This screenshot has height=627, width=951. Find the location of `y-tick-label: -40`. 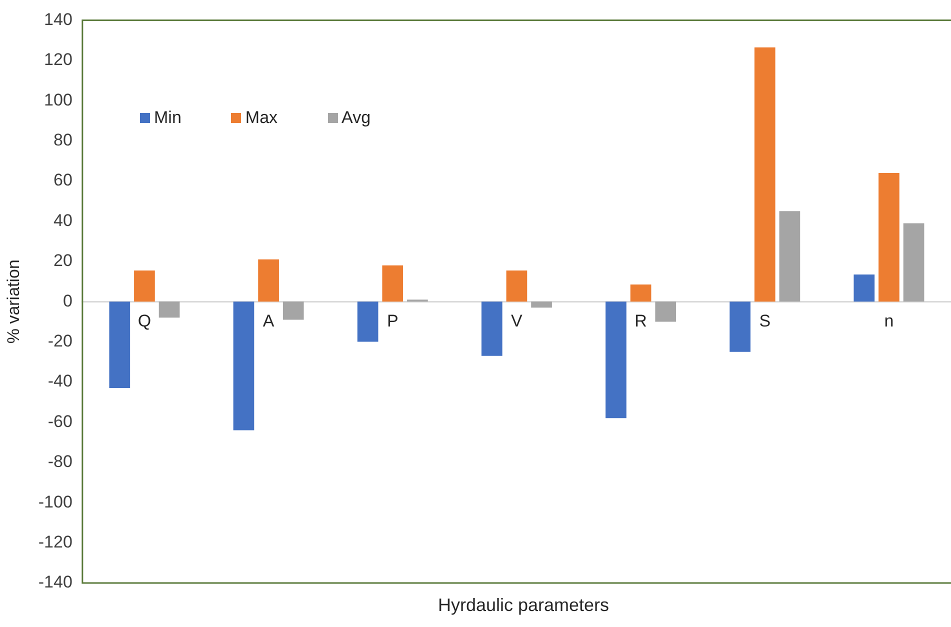

y-tick-label: -40 is located at coordinates (60, 381).